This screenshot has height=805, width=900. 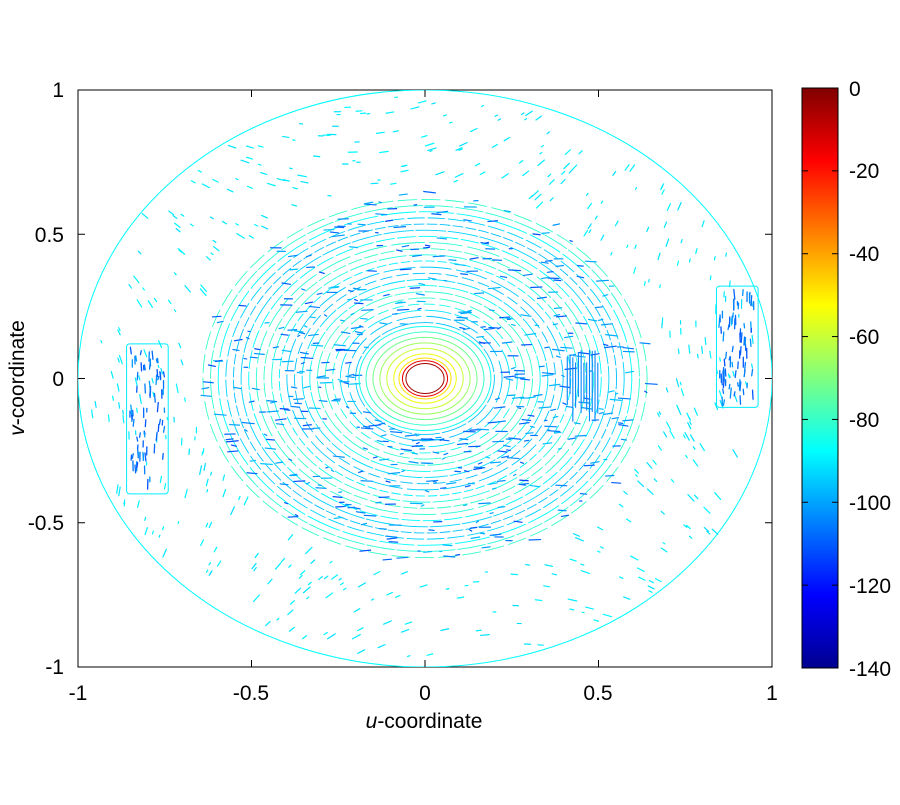 I want to click on x-tick-label: -0.5, so click(x=251, y=693).